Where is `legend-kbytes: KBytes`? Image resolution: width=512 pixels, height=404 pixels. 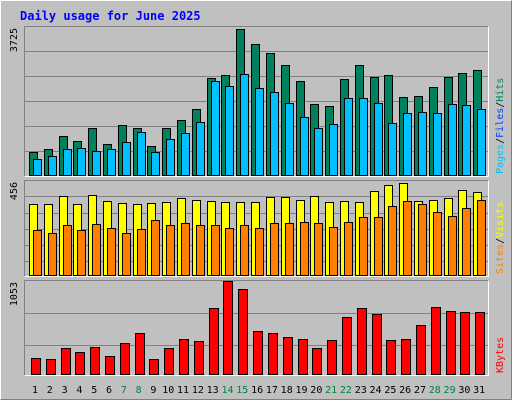 legend-kbytes: KBytes is located at coordinates (500, 355).